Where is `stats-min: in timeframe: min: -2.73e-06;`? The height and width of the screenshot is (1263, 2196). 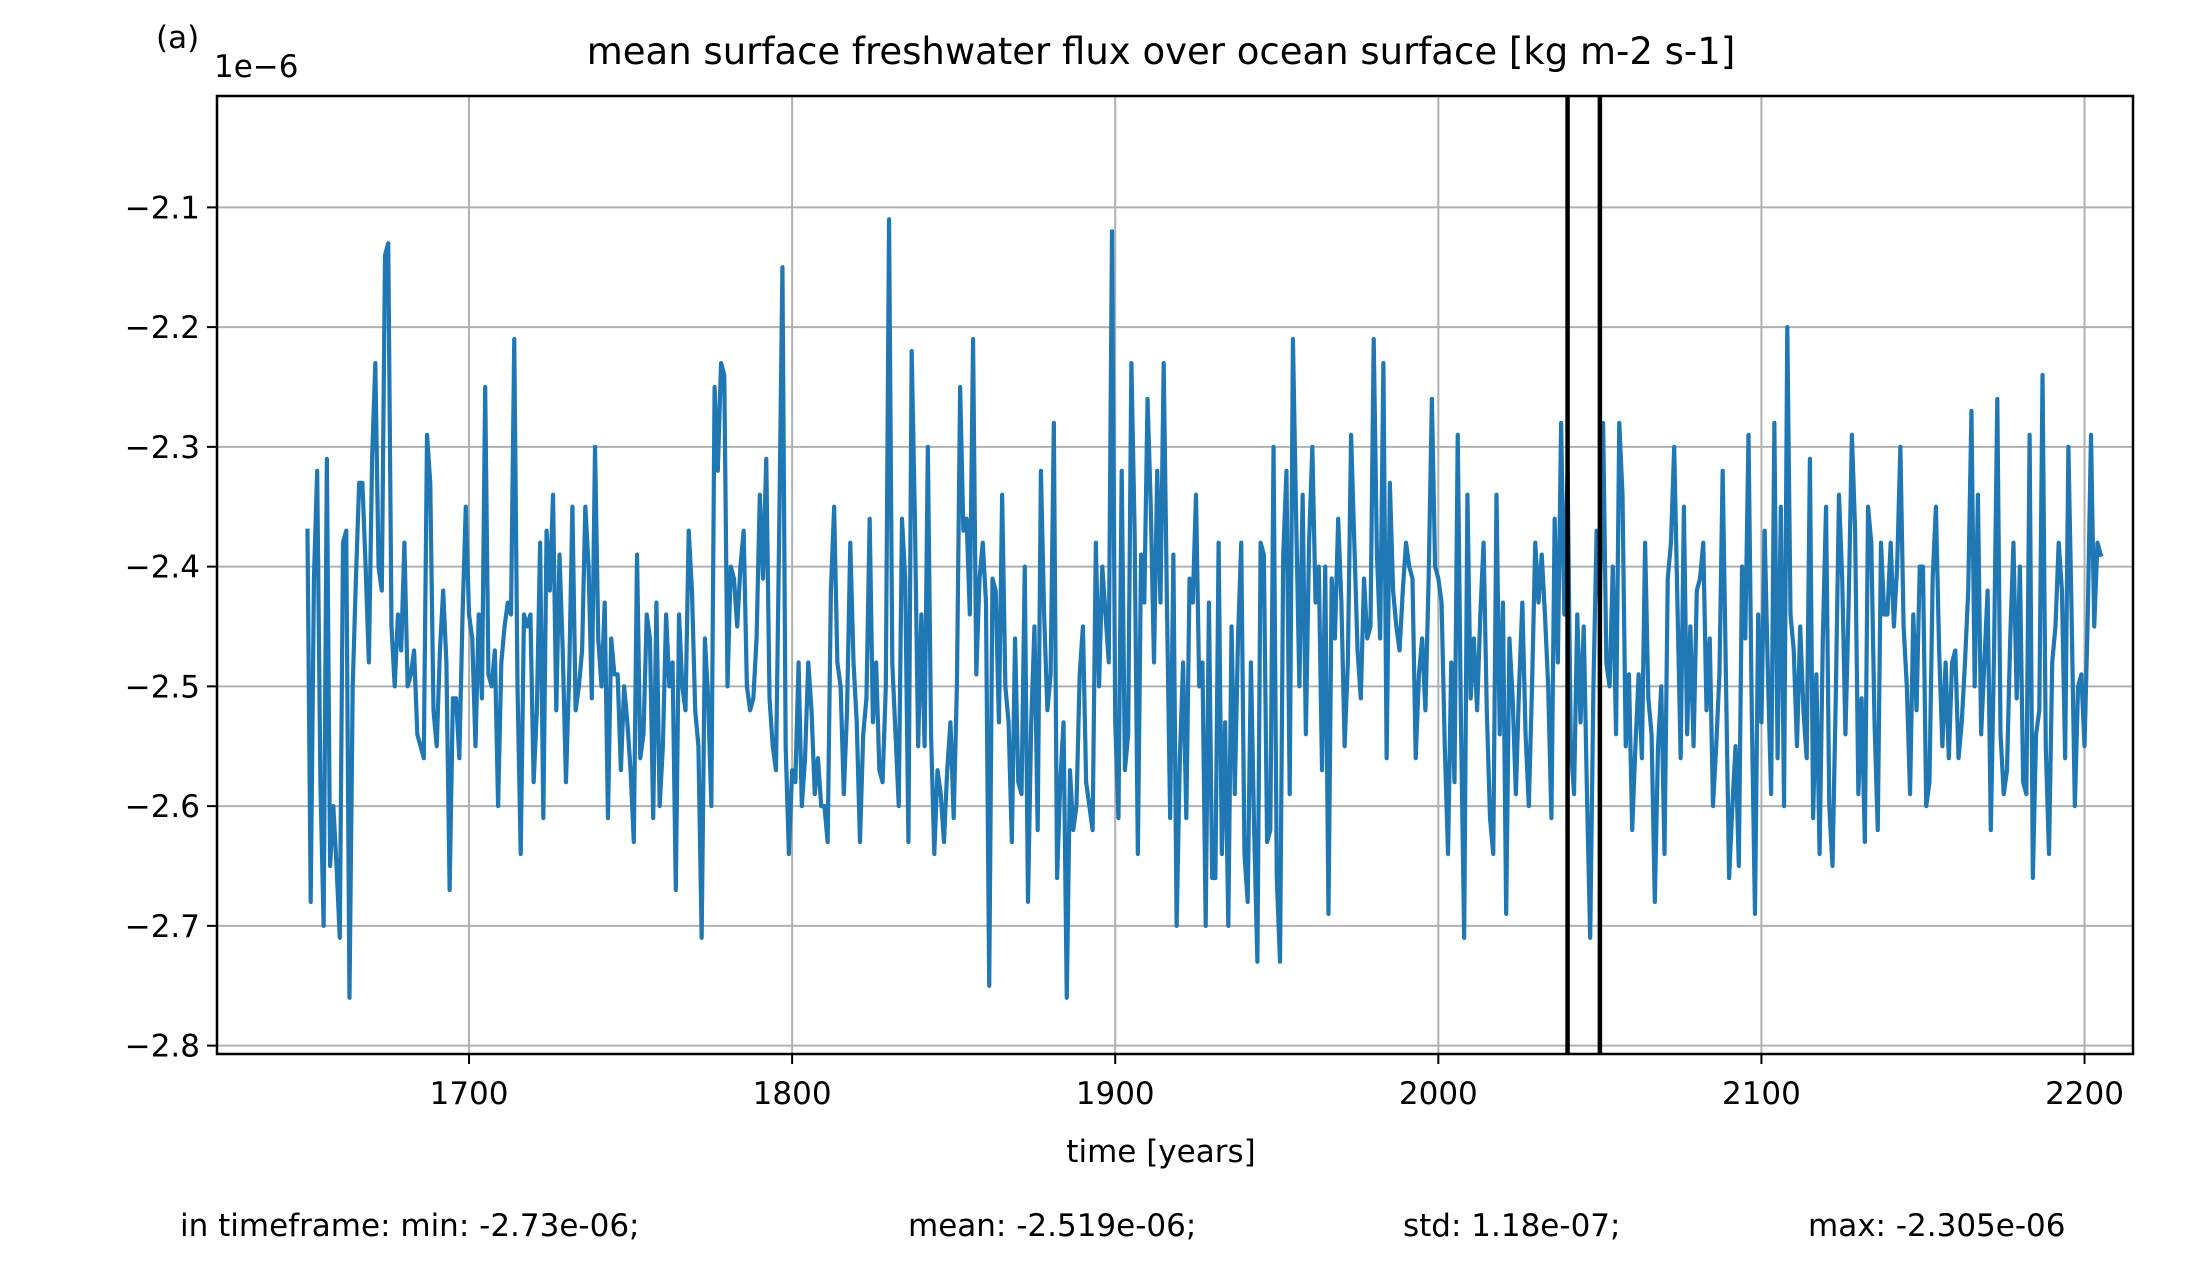
stats-min: in timeframe: min: -2.73e-06; is located at coordinates (410, 1226).